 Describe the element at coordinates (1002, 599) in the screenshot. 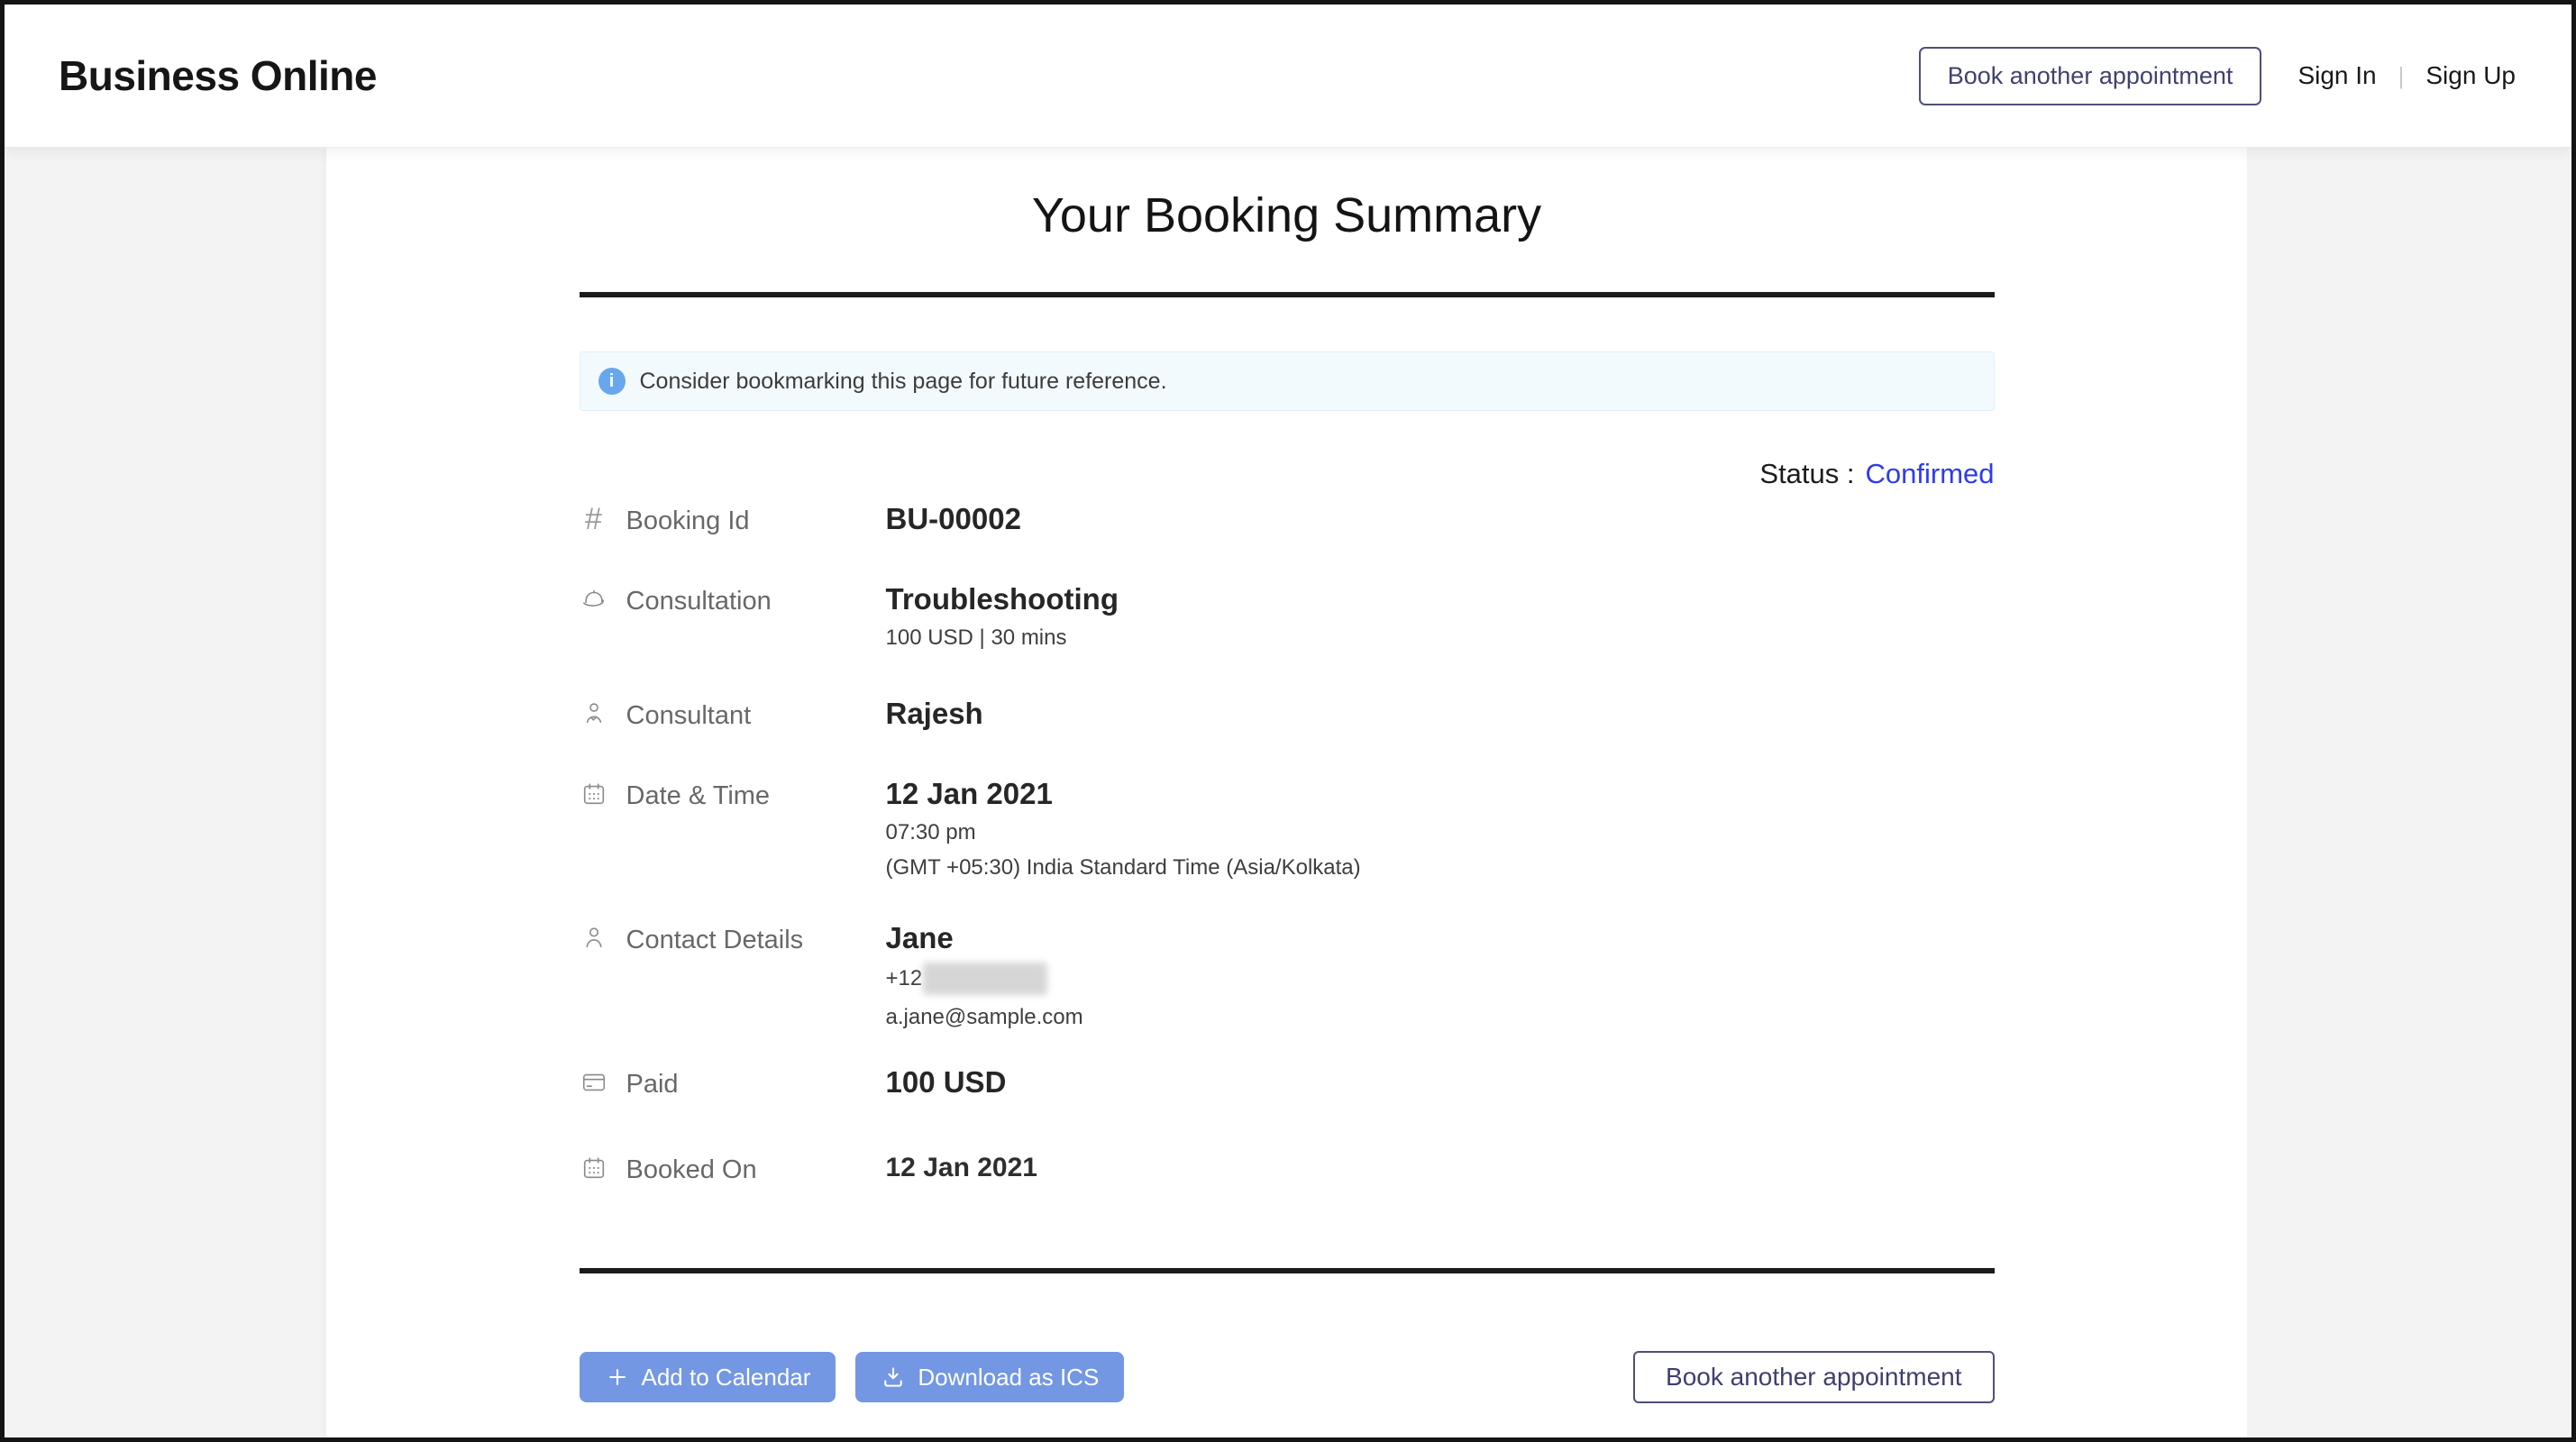

I see `consultation-value: Troubleshooting` at that location.